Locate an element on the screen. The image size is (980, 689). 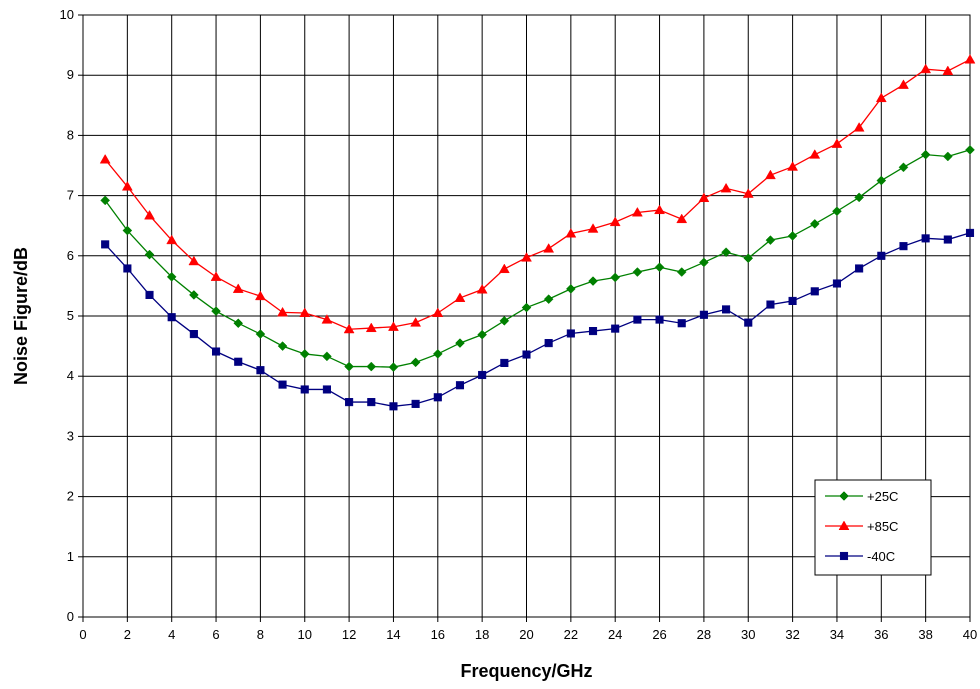
x-tick-label: 0 is located at coordinates (82, 634).